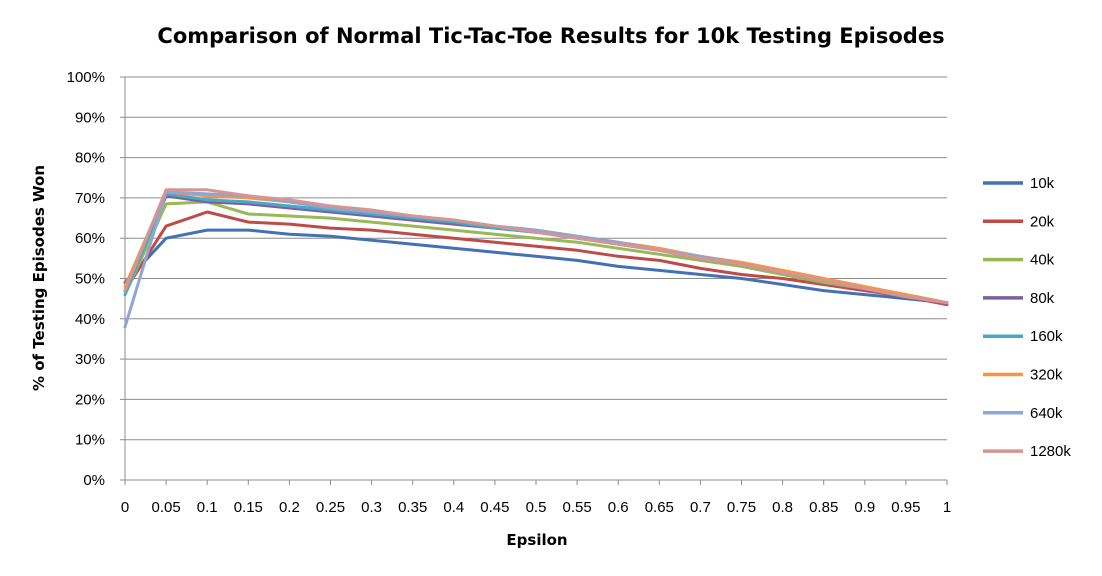 This screenshot has height=576, width=1102. Describe the element at coordinates (165, 507) in the screenshot. I see `x-tick-label: 0.05` at that location.